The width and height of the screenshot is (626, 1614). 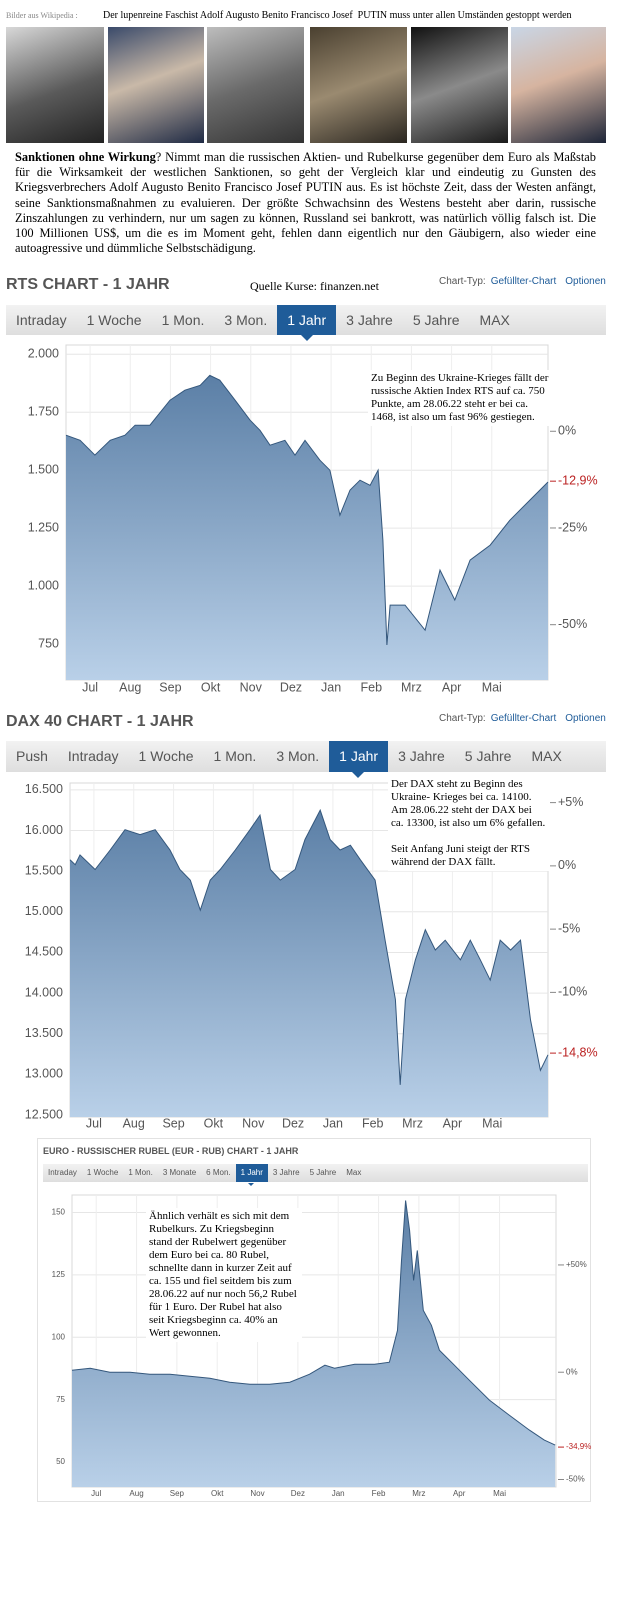 I want to click on y-tick-label: 1.500, so click(x=43, y=469).